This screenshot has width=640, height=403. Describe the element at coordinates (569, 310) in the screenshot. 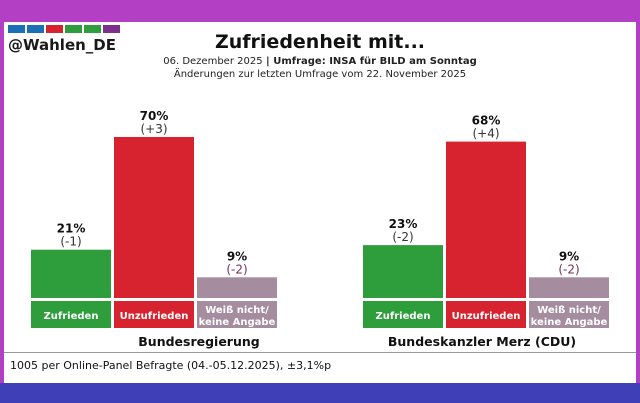

I see `category-label-line1-g1-weiss_nicht: Weiß nicht/` at that location.